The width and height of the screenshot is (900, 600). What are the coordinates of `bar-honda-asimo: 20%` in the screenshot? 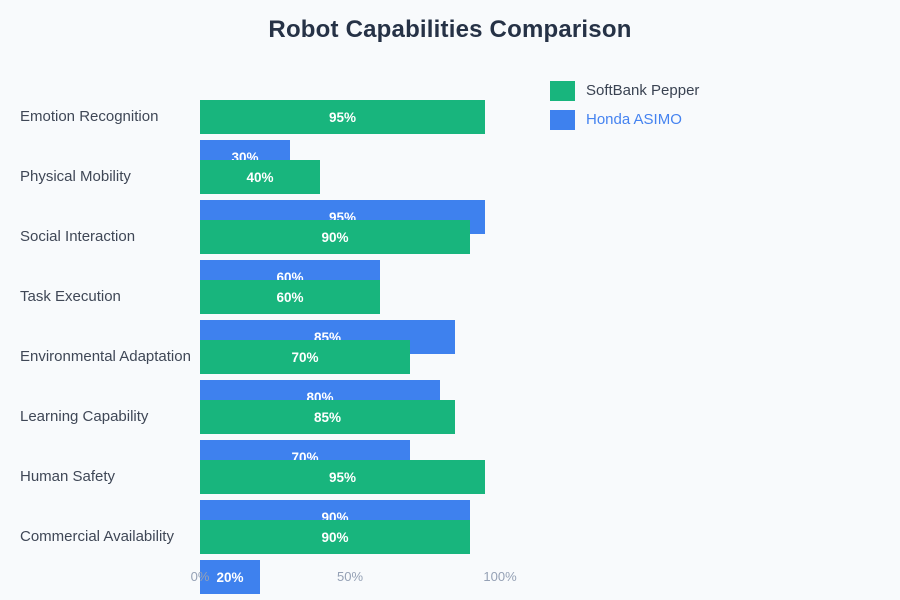 It's located at (230, 577).